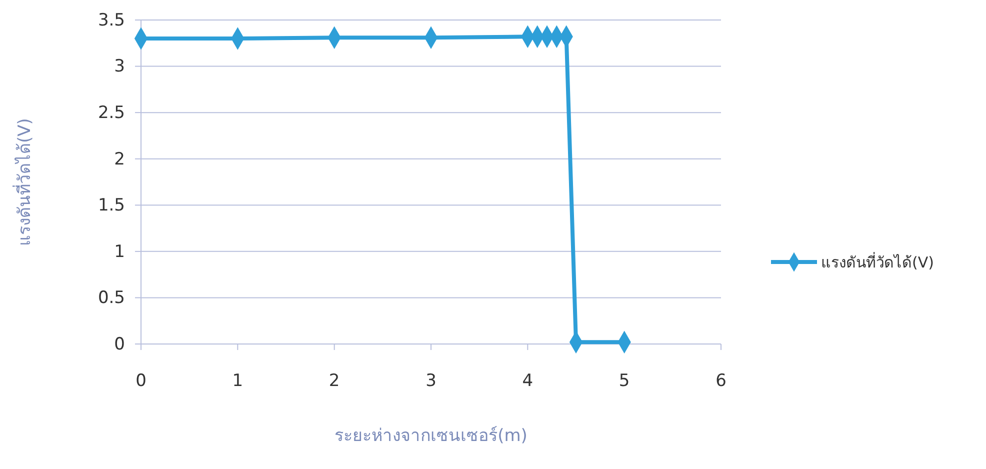  Describe the element at coordinates (238, 381) in the screenshot. I see `x-tick-label: 1` at that location.